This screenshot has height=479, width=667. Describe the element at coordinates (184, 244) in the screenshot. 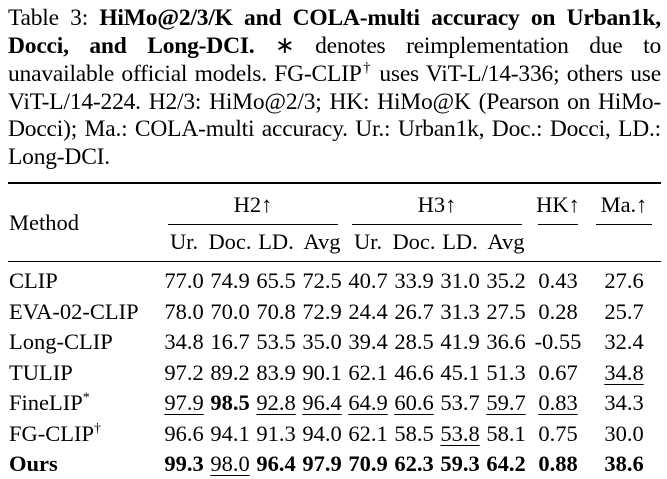

I see `col-header-h2-ur: Ur.` at that location.